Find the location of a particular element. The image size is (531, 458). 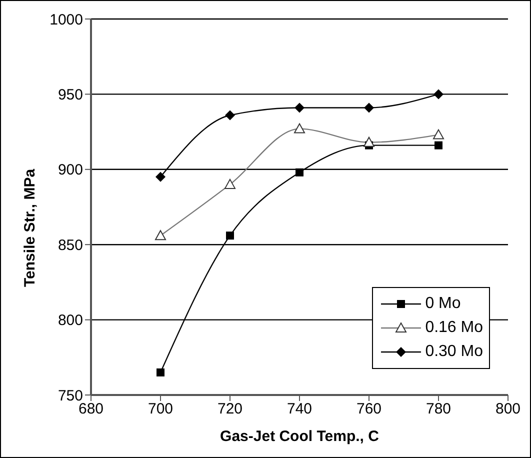

y-tick-label: 800 is located at coordinates (70, 321).